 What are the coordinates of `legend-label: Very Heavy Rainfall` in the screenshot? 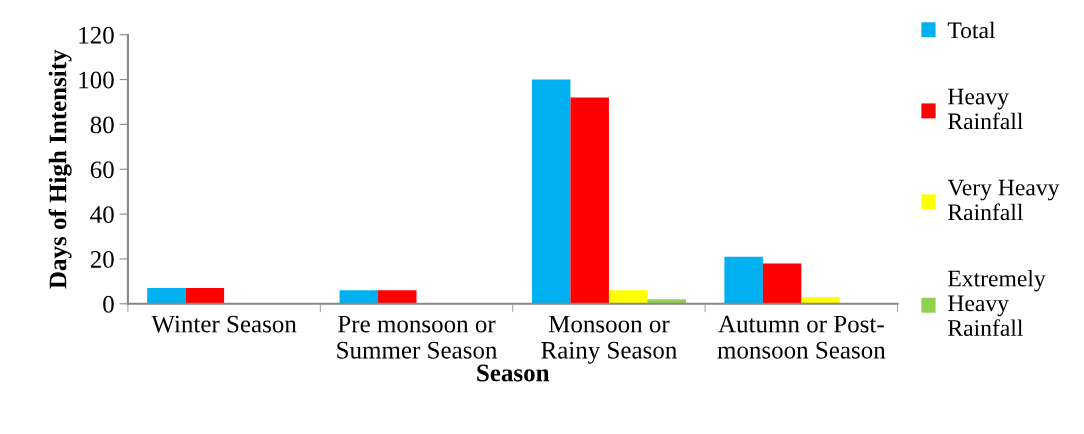 It's located at (1003, 200).